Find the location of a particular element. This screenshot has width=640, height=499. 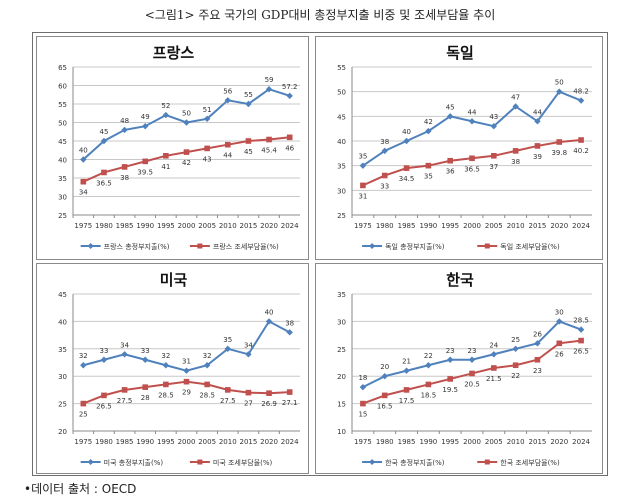

x-tick-label: 2024 is located at coordinates (581, 442).